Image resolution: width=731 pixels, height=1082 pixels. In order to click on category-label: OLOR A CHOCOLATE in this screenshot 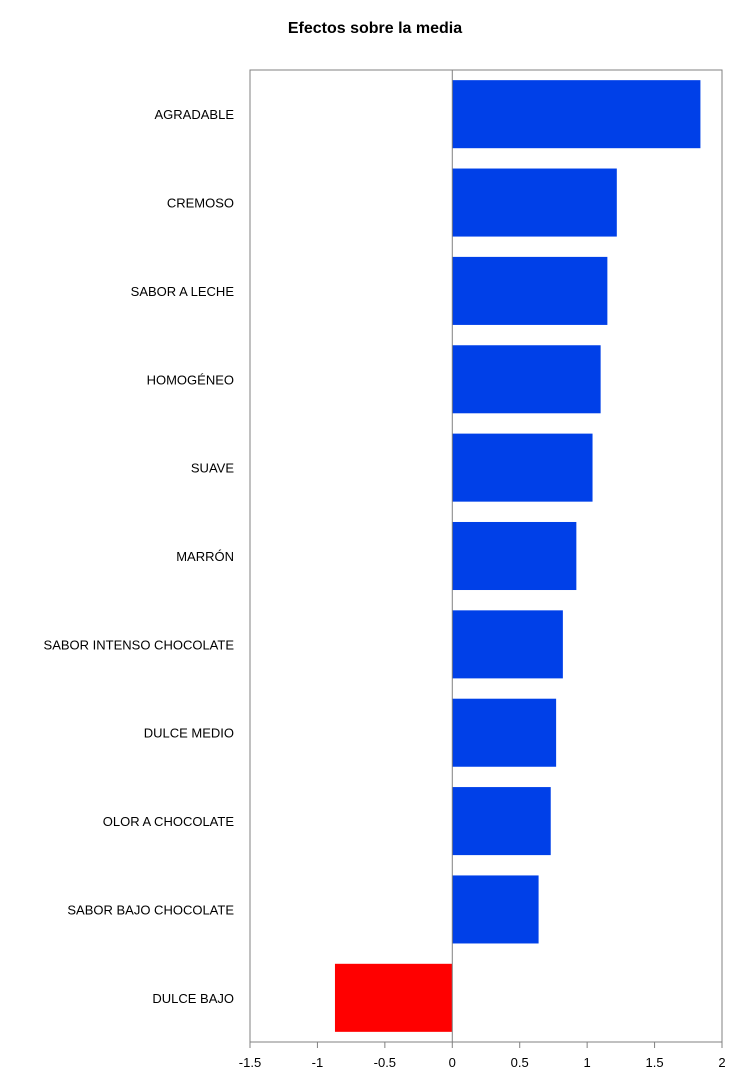, I will do `click(169, 821)`.